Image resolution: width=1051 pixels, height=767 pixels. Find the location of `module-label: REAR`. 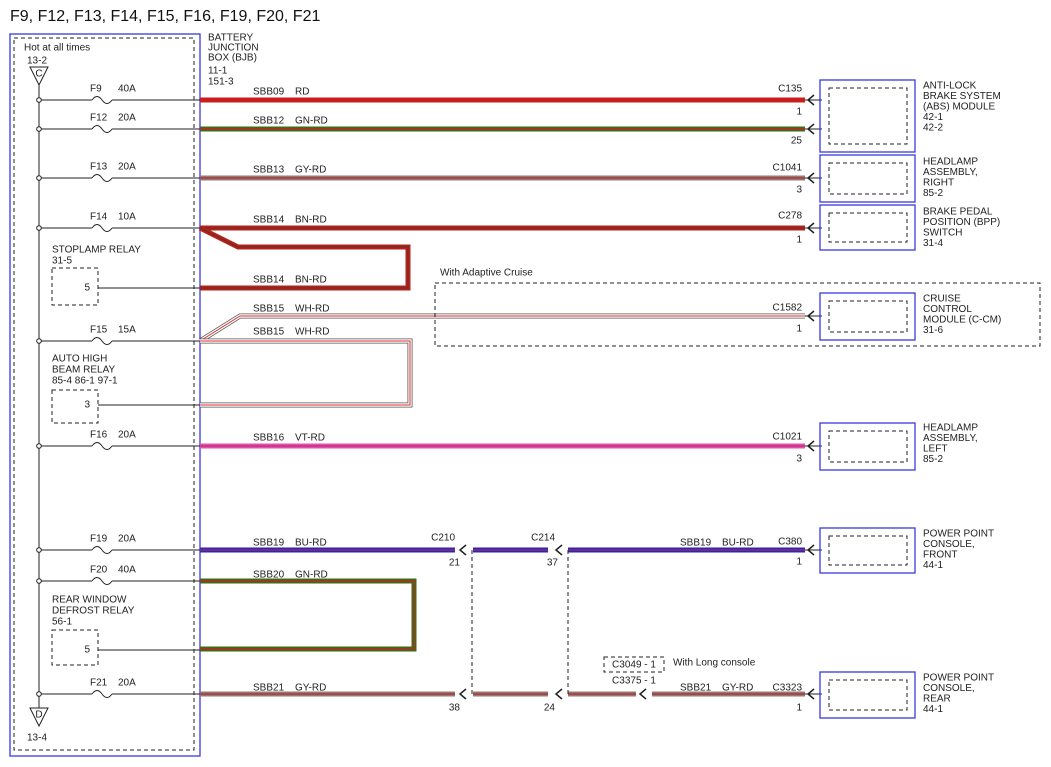

module-label: REAR is located at coordinates (937, 699).